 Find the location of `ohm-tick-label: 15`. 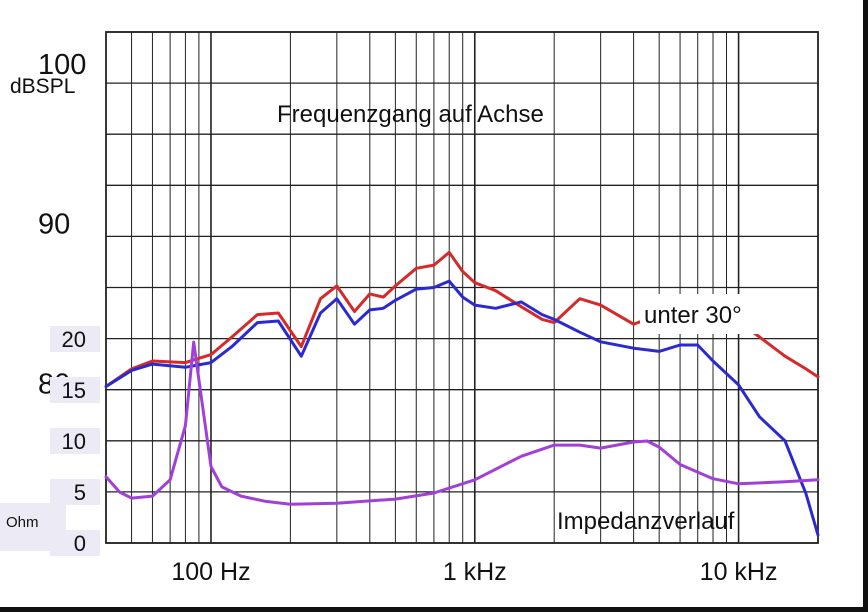

ohm-tick-label: 15 is located at coordinates (74, 390).